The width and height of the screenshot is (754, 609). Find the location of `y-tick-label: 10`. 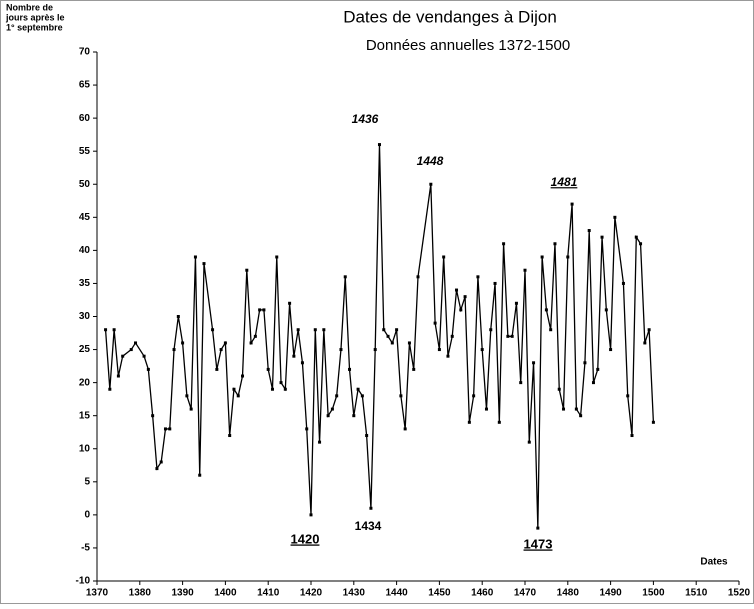

y-tick-label: 10 is located at coordinates (85, 448).